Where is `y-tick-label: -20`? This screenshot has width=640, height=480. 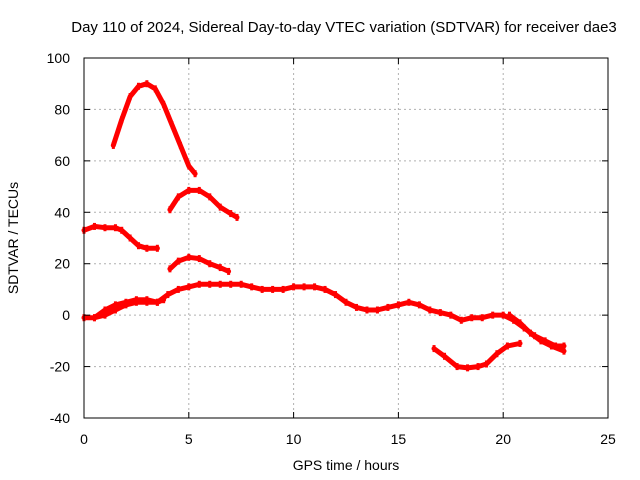
y-tick-label: -20 is located at coordinates (60, 367).